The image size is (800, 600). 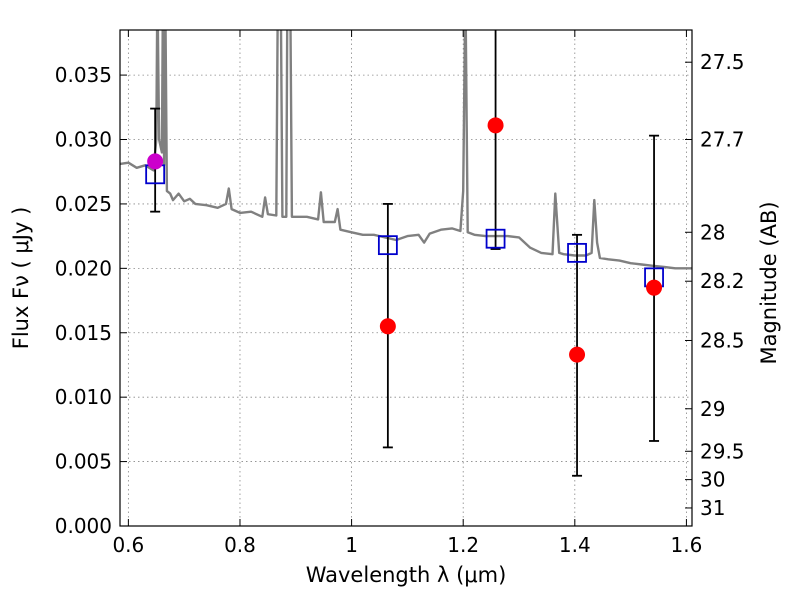 What do you see at coordinates (712, 232) in the screenshot?
I see `y2-tick-label: 28` at bounding box center [712, 232].